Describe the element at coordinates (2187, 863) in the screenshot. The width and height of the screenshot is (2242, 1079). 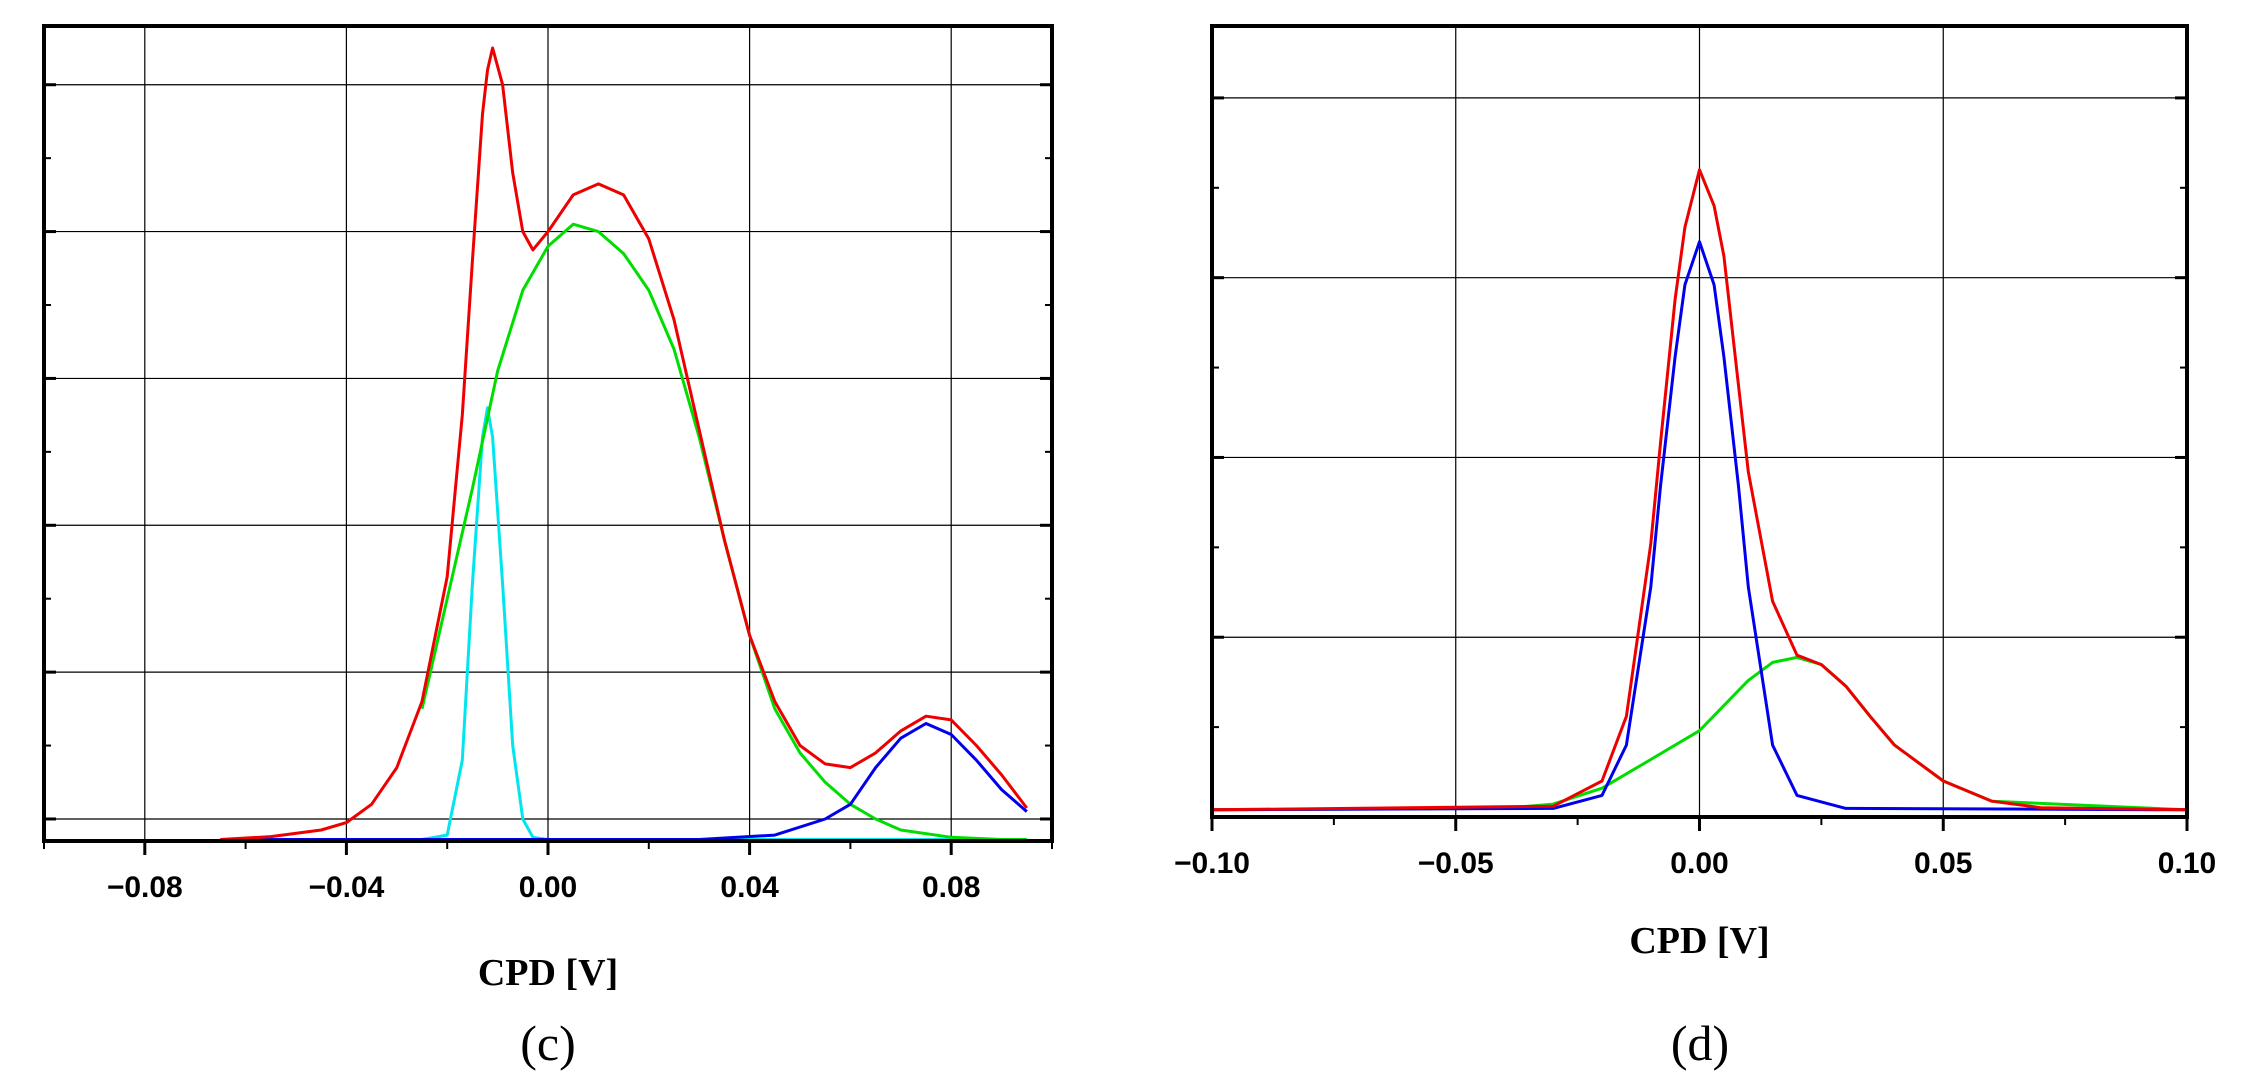
I see `x-tick-label: 0.10` at that location.